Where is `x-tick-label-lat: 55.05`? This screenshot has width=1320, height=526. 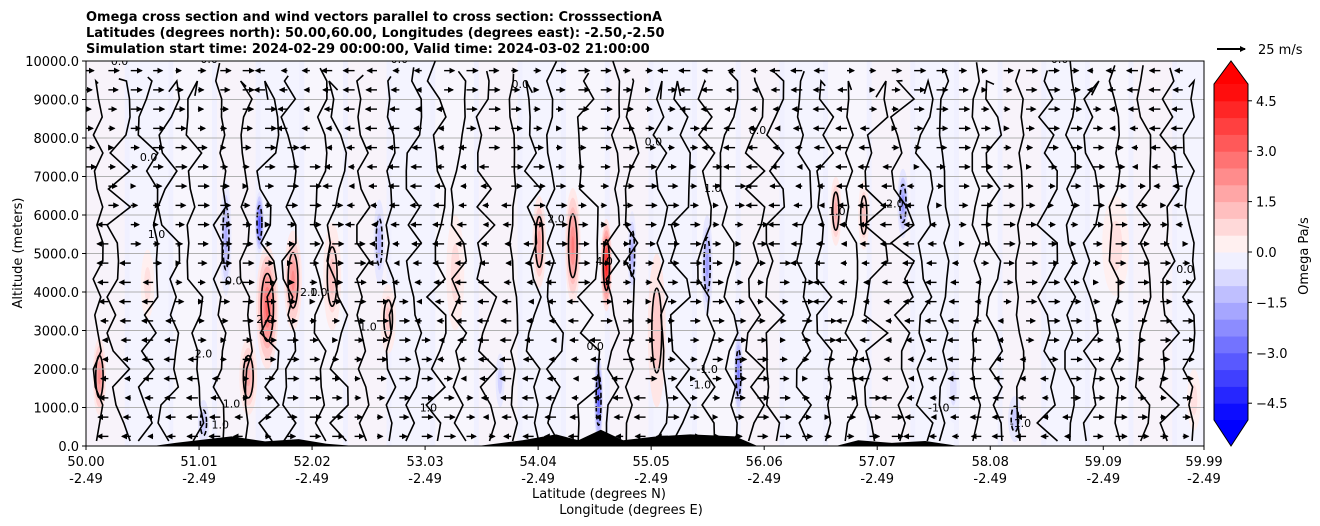 x-tick-label-lat: 55.05 is located at coordinates (651, 462).